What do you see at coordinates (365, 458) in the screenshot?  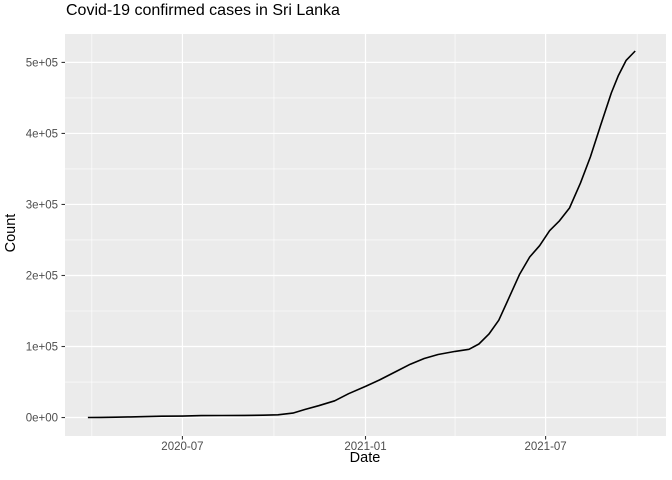 I see `x-axis-title: Date` at bounding box center [365, 458].